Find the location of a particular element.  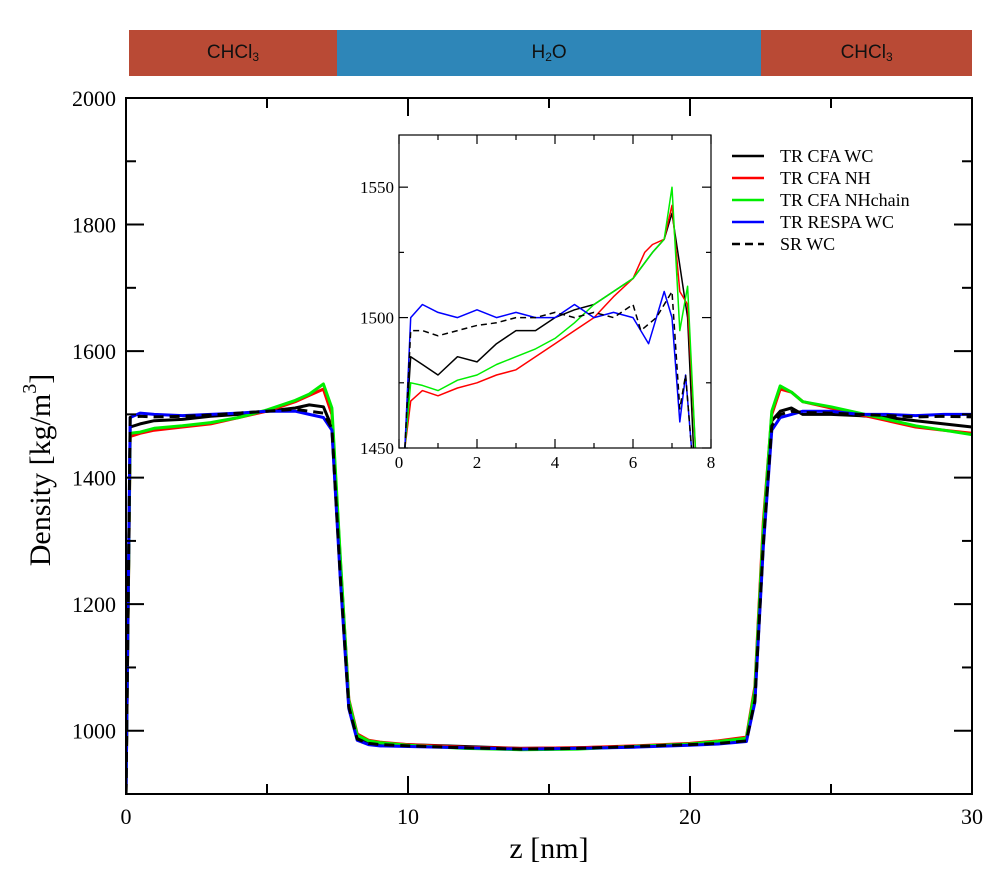

series-line-sr-wc is located at coordinates (548, 369).